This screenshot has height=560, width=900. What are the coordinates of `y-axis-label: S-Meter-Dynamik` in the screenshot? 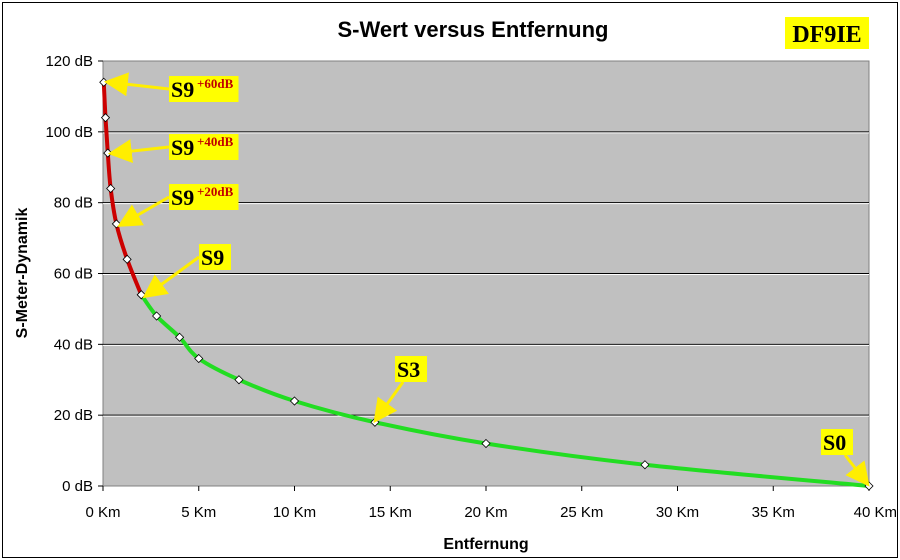 It's located at (22, 273).